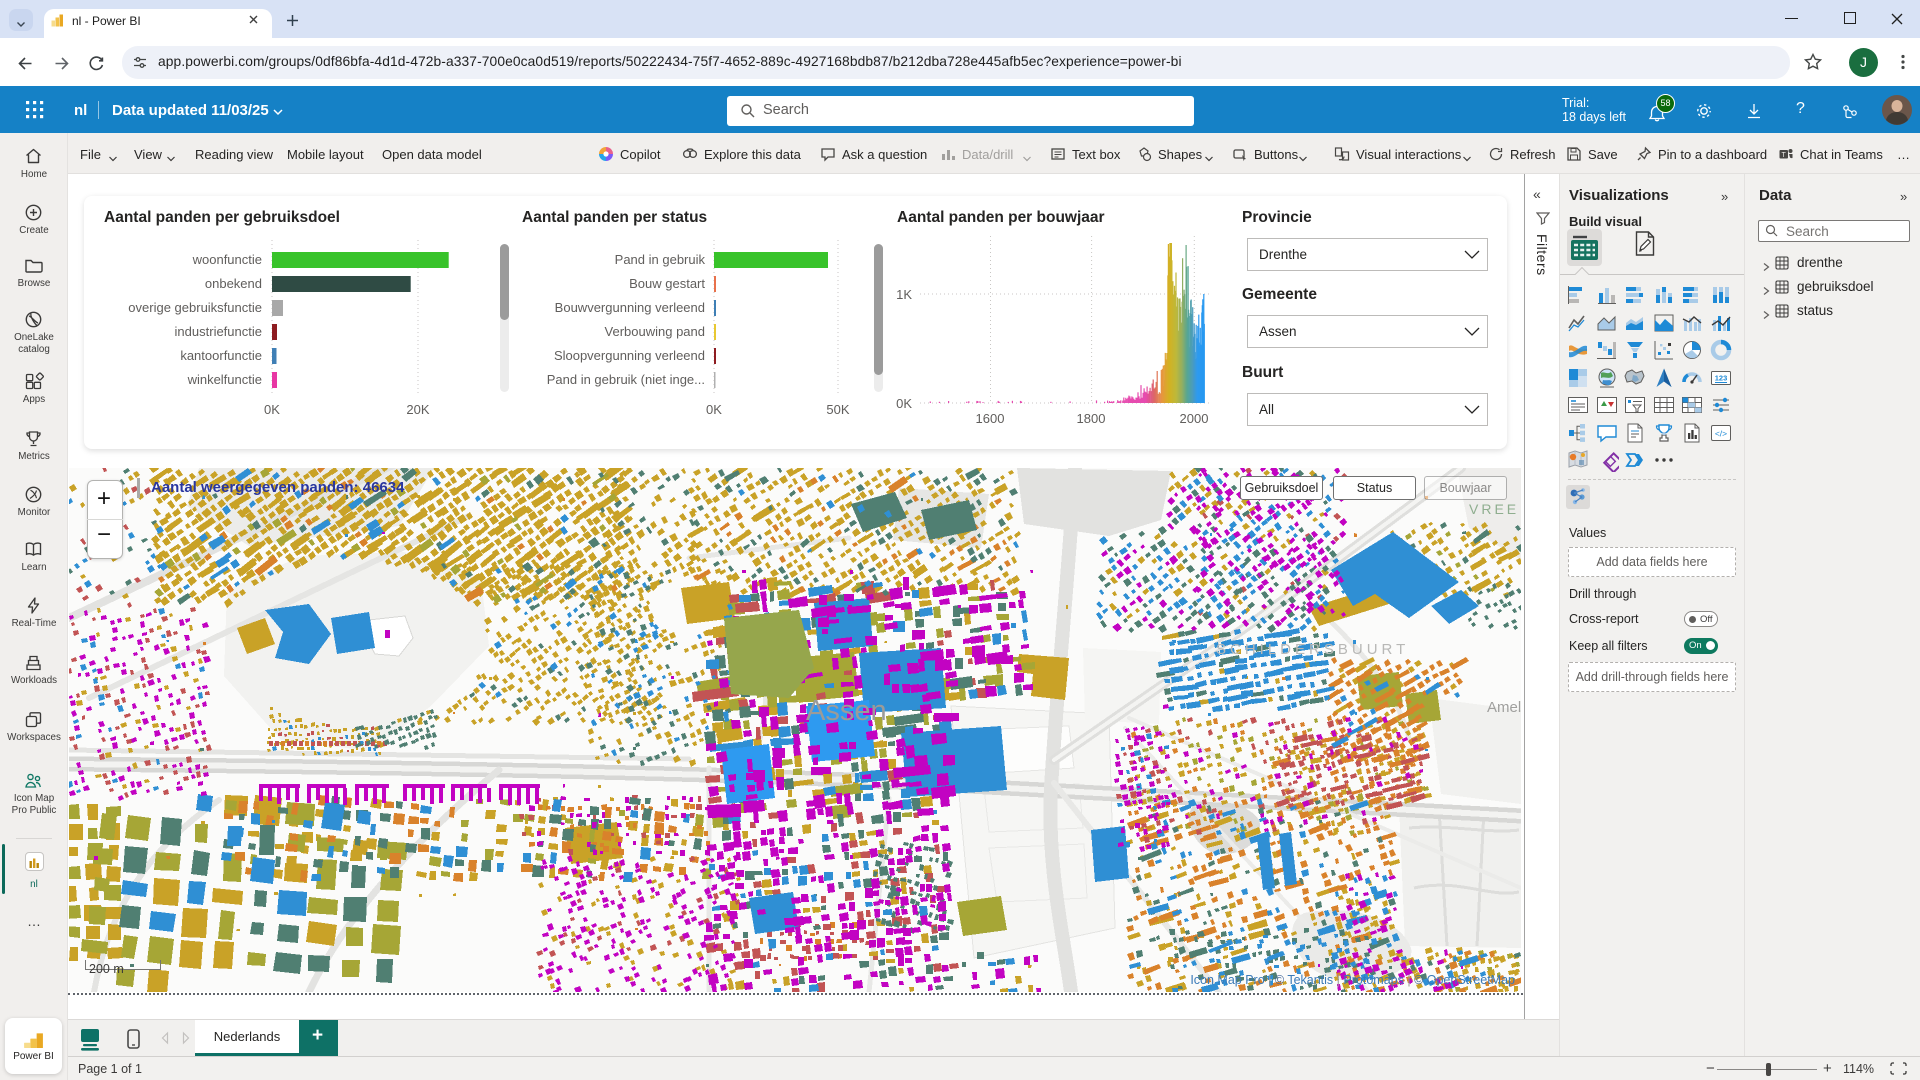 The image size is (1920, 1080). I want to click on svg-text: 1600, so click(990, 418).